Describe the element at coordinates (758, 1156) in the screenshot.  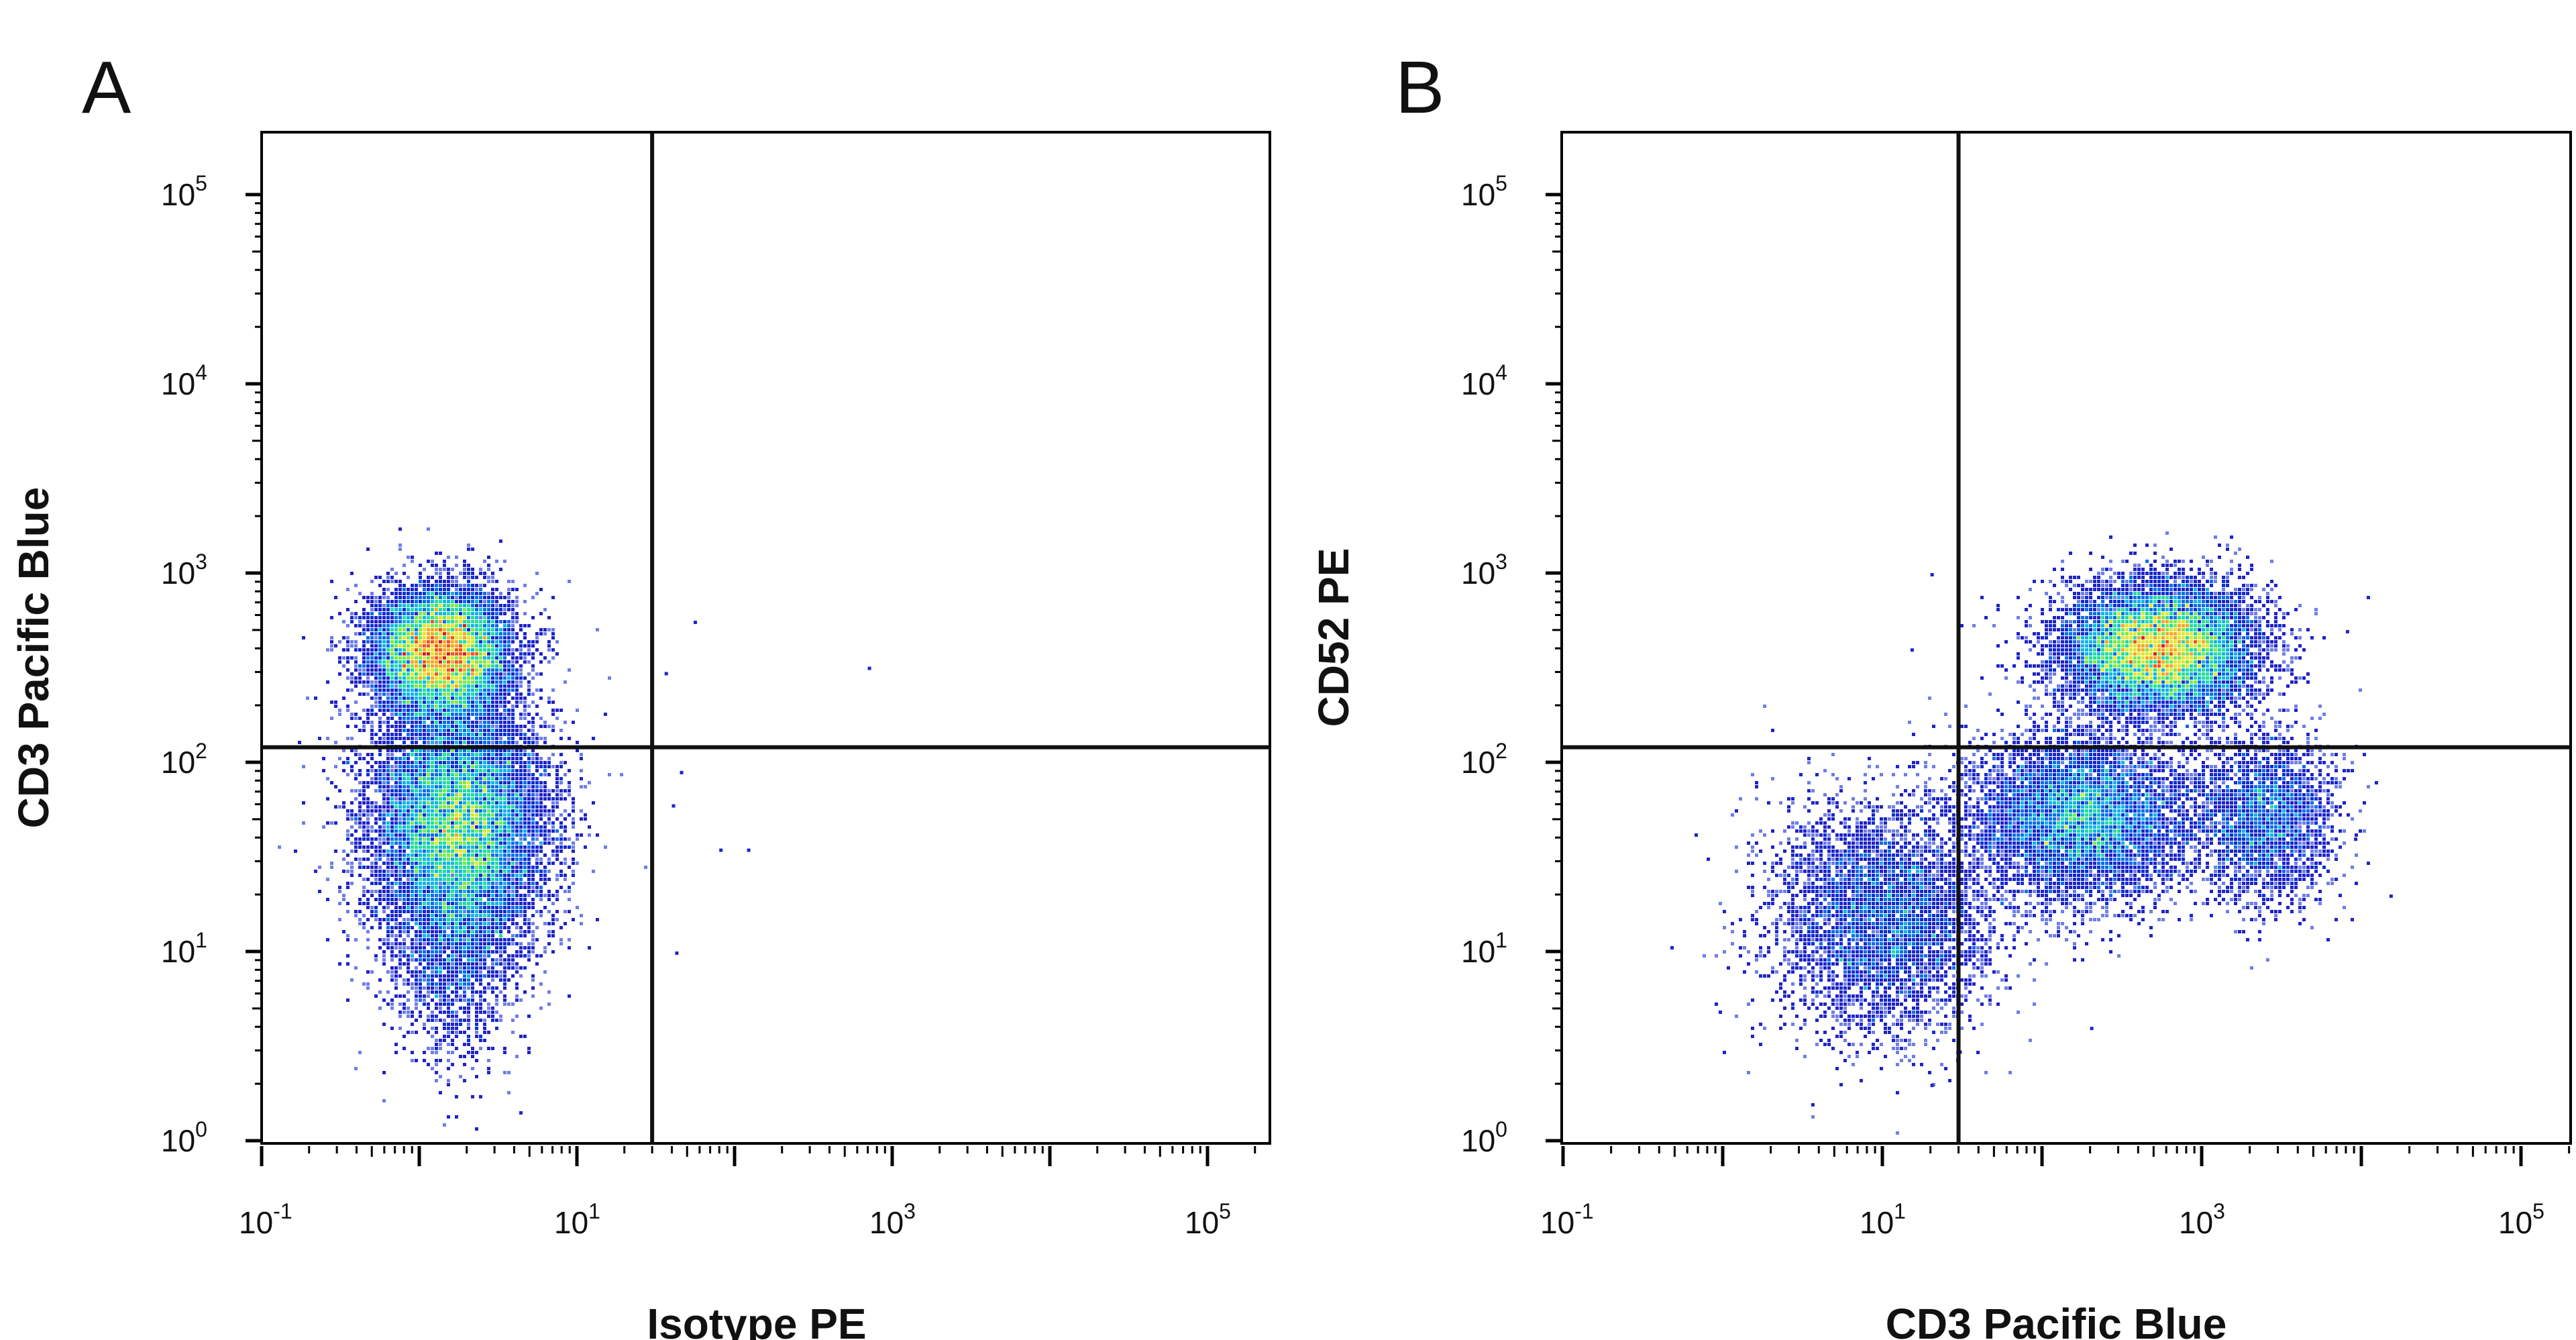
I see `panel-a-x-minor-ticks` at that location.